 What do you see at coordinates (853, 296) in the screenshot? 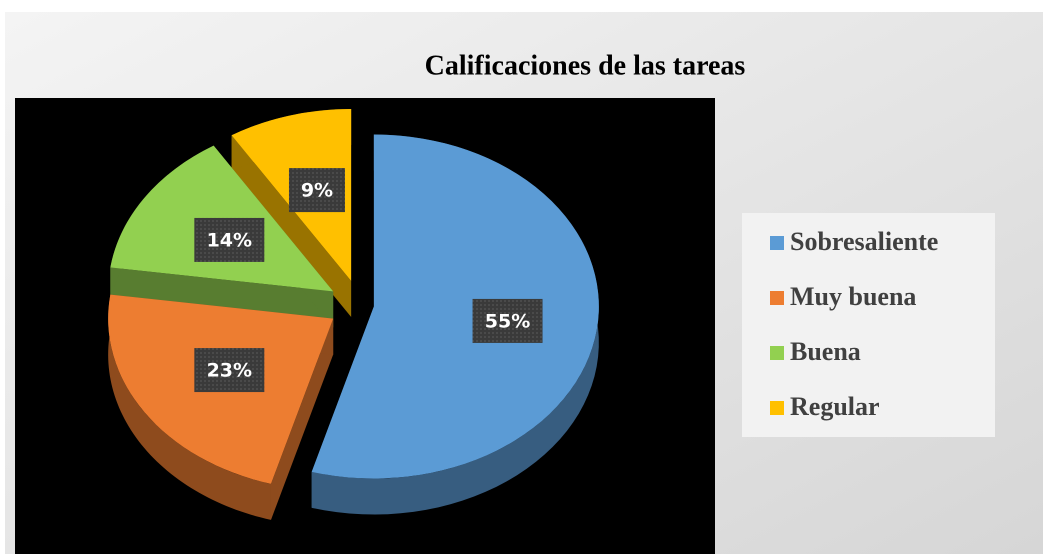
I see `legend-label: Muy buena` at bounding box center [853, 296].